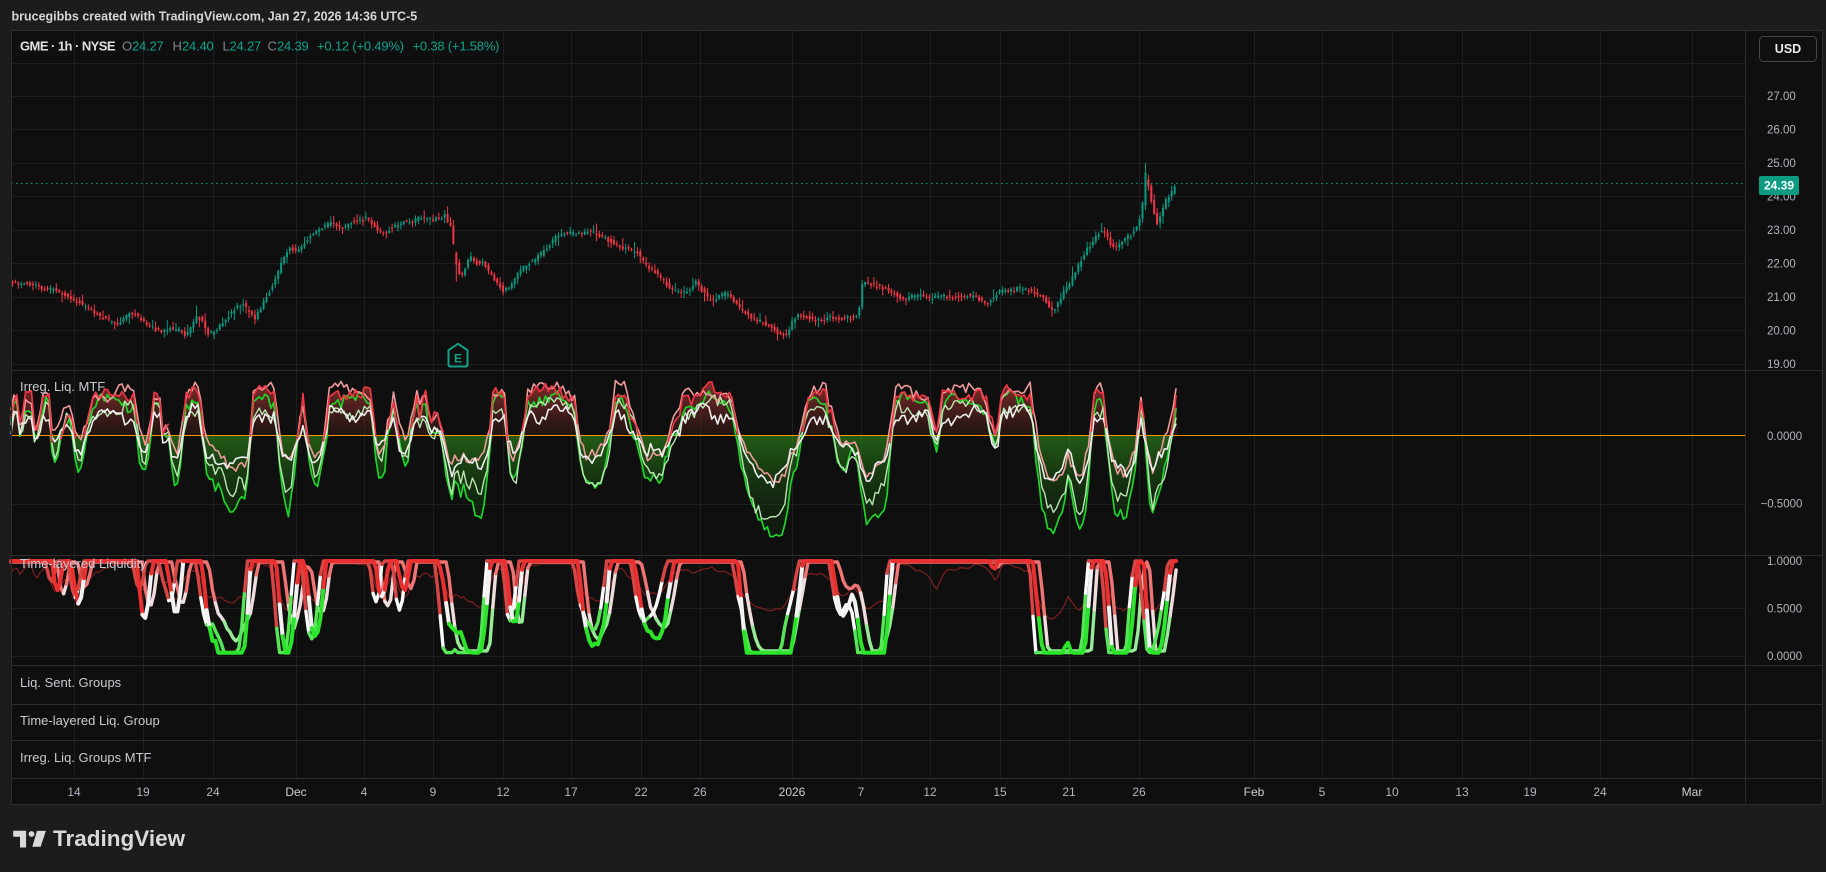 This screenshot has height=872, width=1826. Describe the element at coordinates (1392, 792) in the screenshot. I see `svg-text: 10` at that location.